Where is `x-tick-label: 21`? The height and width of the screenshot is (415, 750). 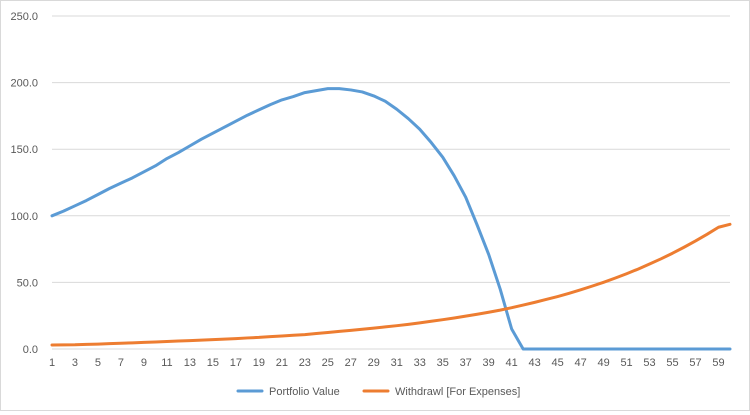
x-tick-label: 21 is located at coordinates (282, 363).